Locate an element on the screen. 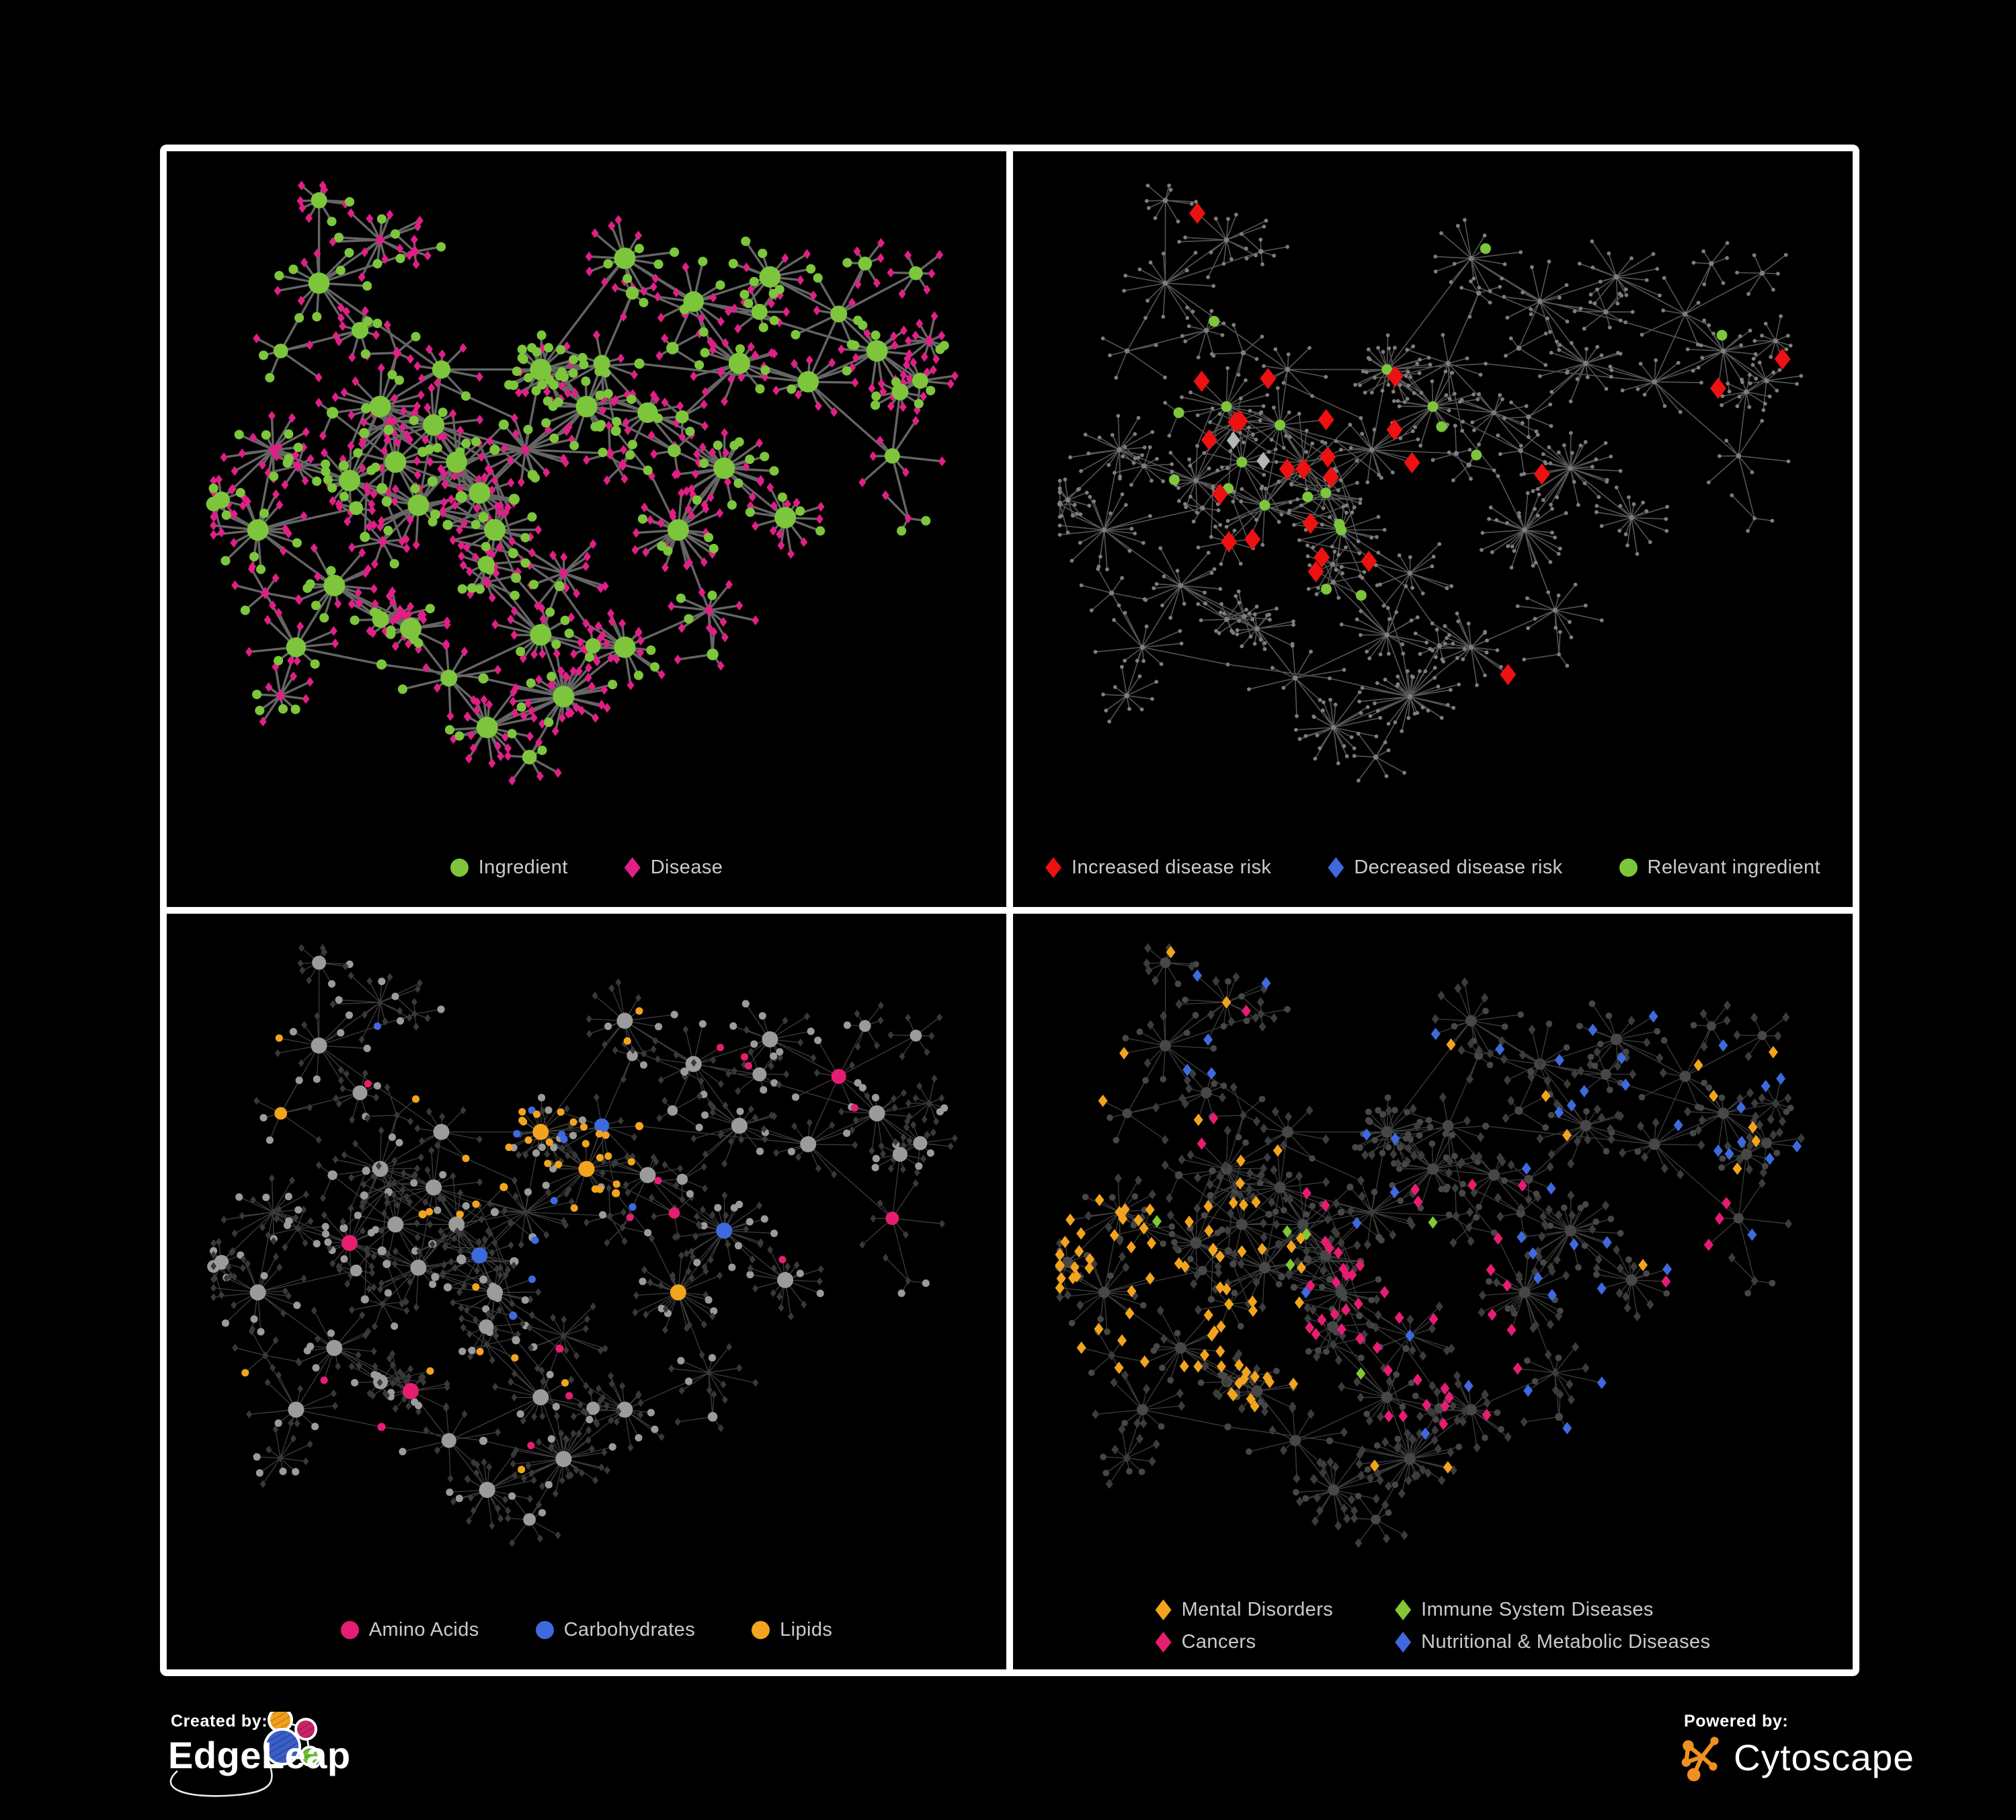 This screenshot has width=2016, height=1820. legend-nutrient-classes: Amino Acids Carbohydrates Lipids is located at coordinates (586, 1630).